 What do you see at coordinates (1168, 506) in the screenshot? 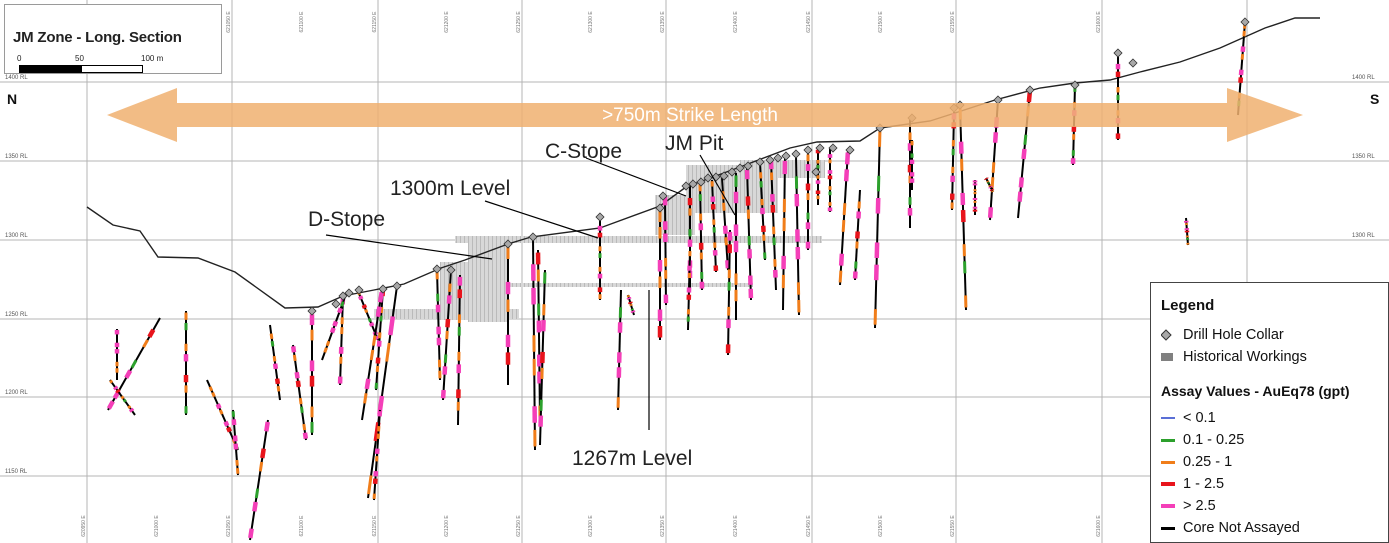
I see `legend-swatch-icon` at bounding box center [1168, 506].